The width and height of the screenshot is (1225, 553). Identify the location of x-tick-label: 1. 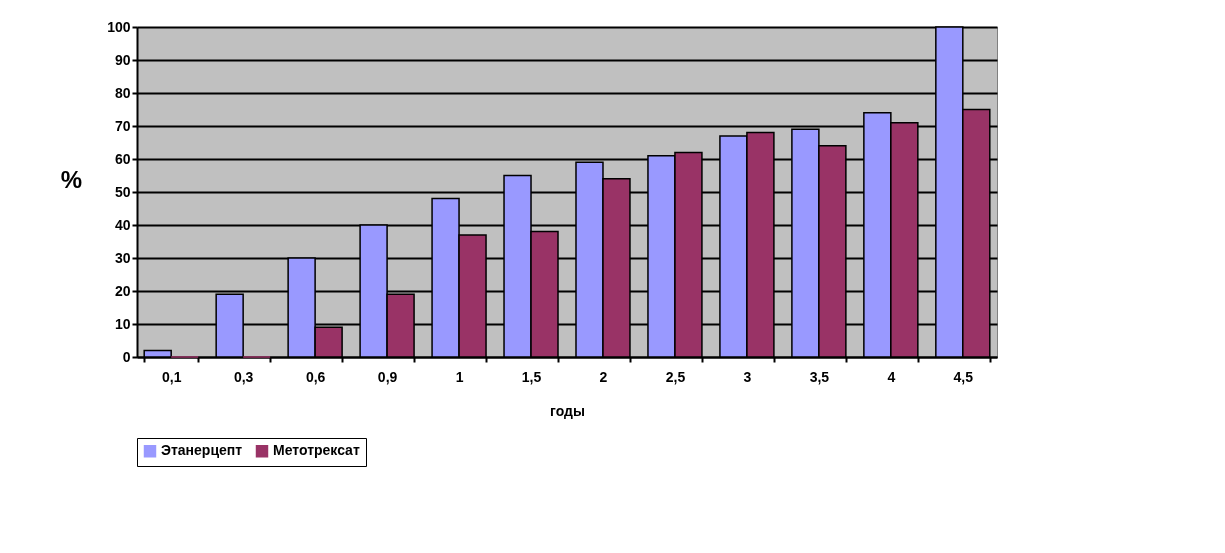
(459, 376).